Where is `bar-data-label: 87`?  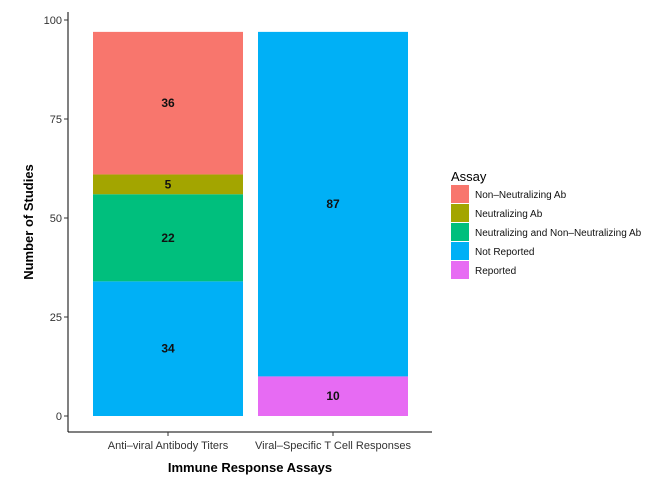 bar-data-label: 87 is located at coordinates (333, 204).